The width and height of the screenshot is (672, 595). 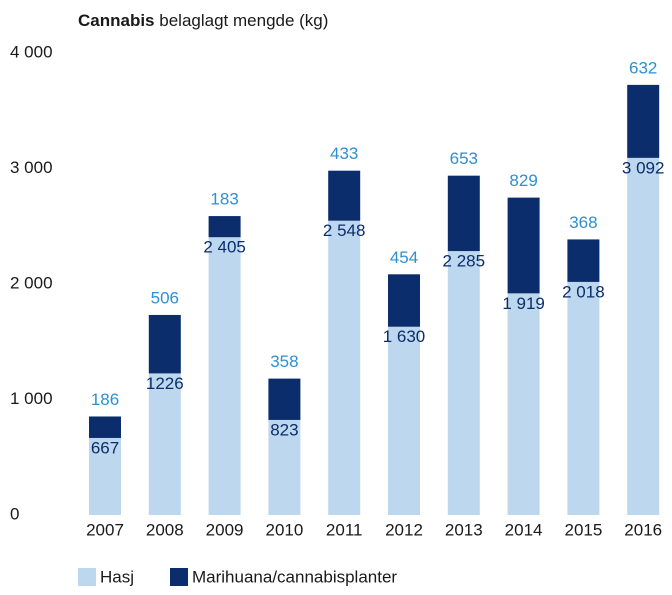 I want to click on x-tick-label: 2015, so click(x=583, y=529).